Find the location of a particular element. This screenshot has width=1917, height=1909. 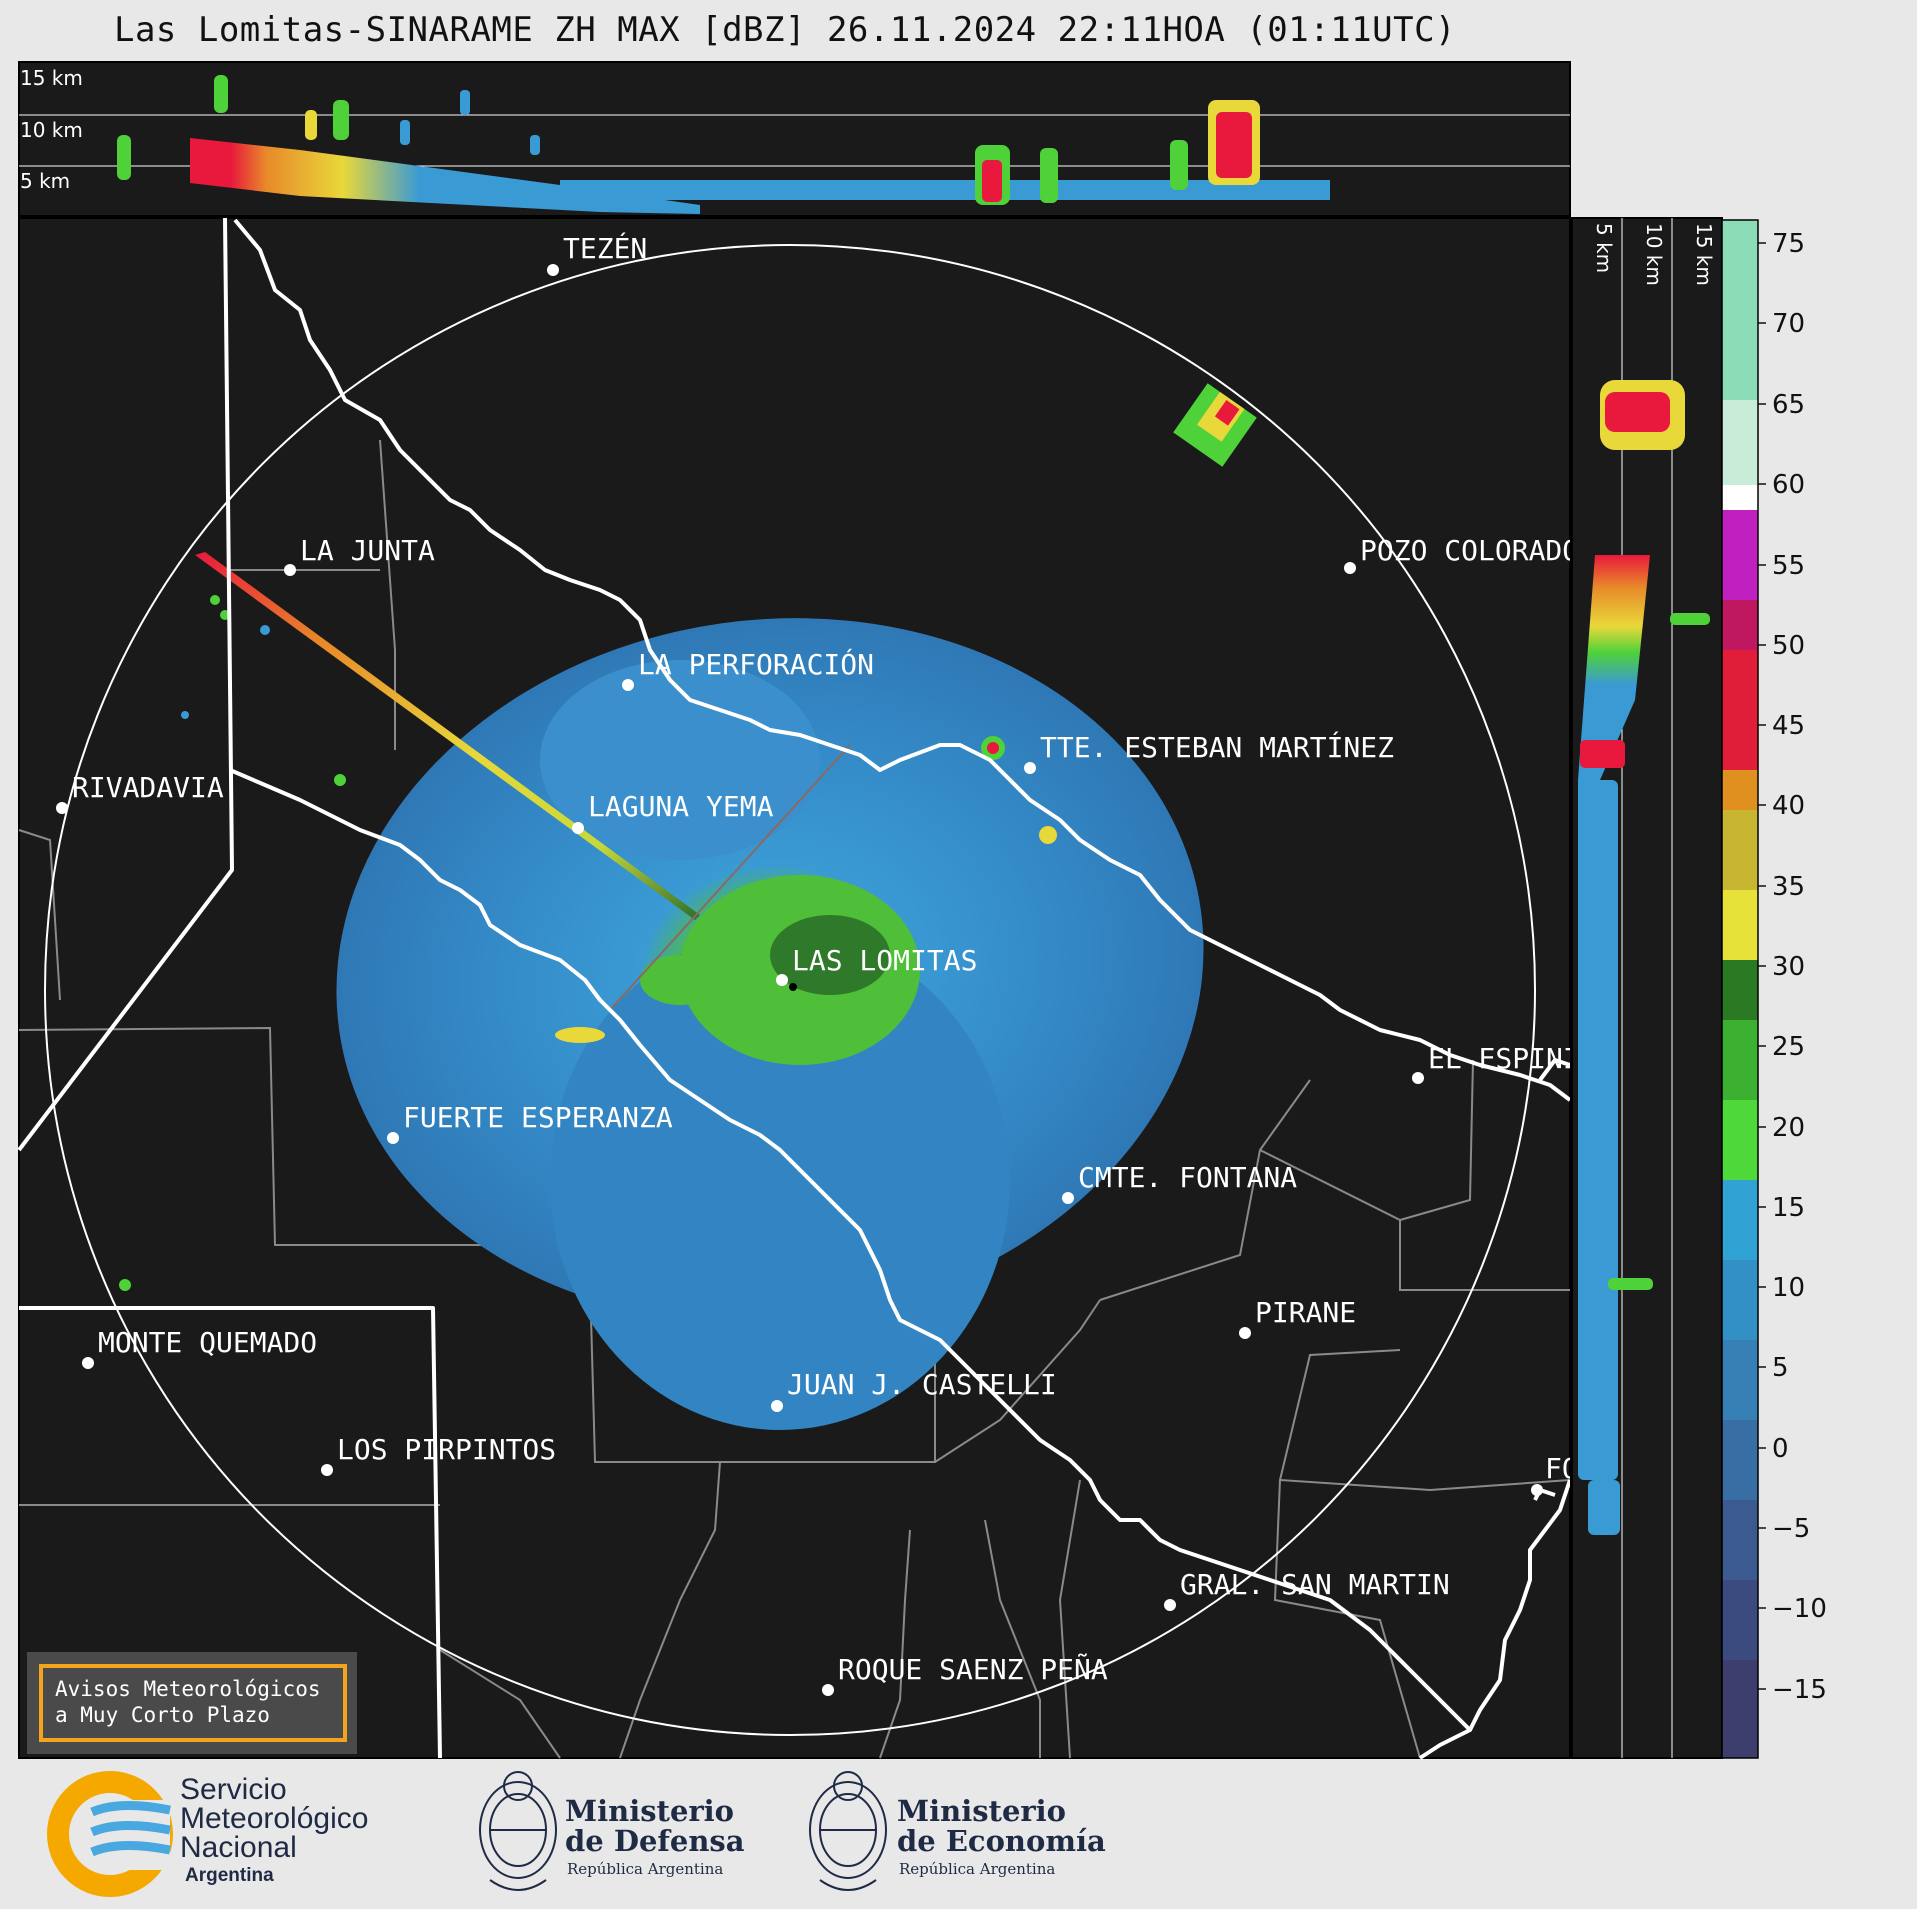

colorbar-tick-70: 70 is located at coordinates (1788, 324).